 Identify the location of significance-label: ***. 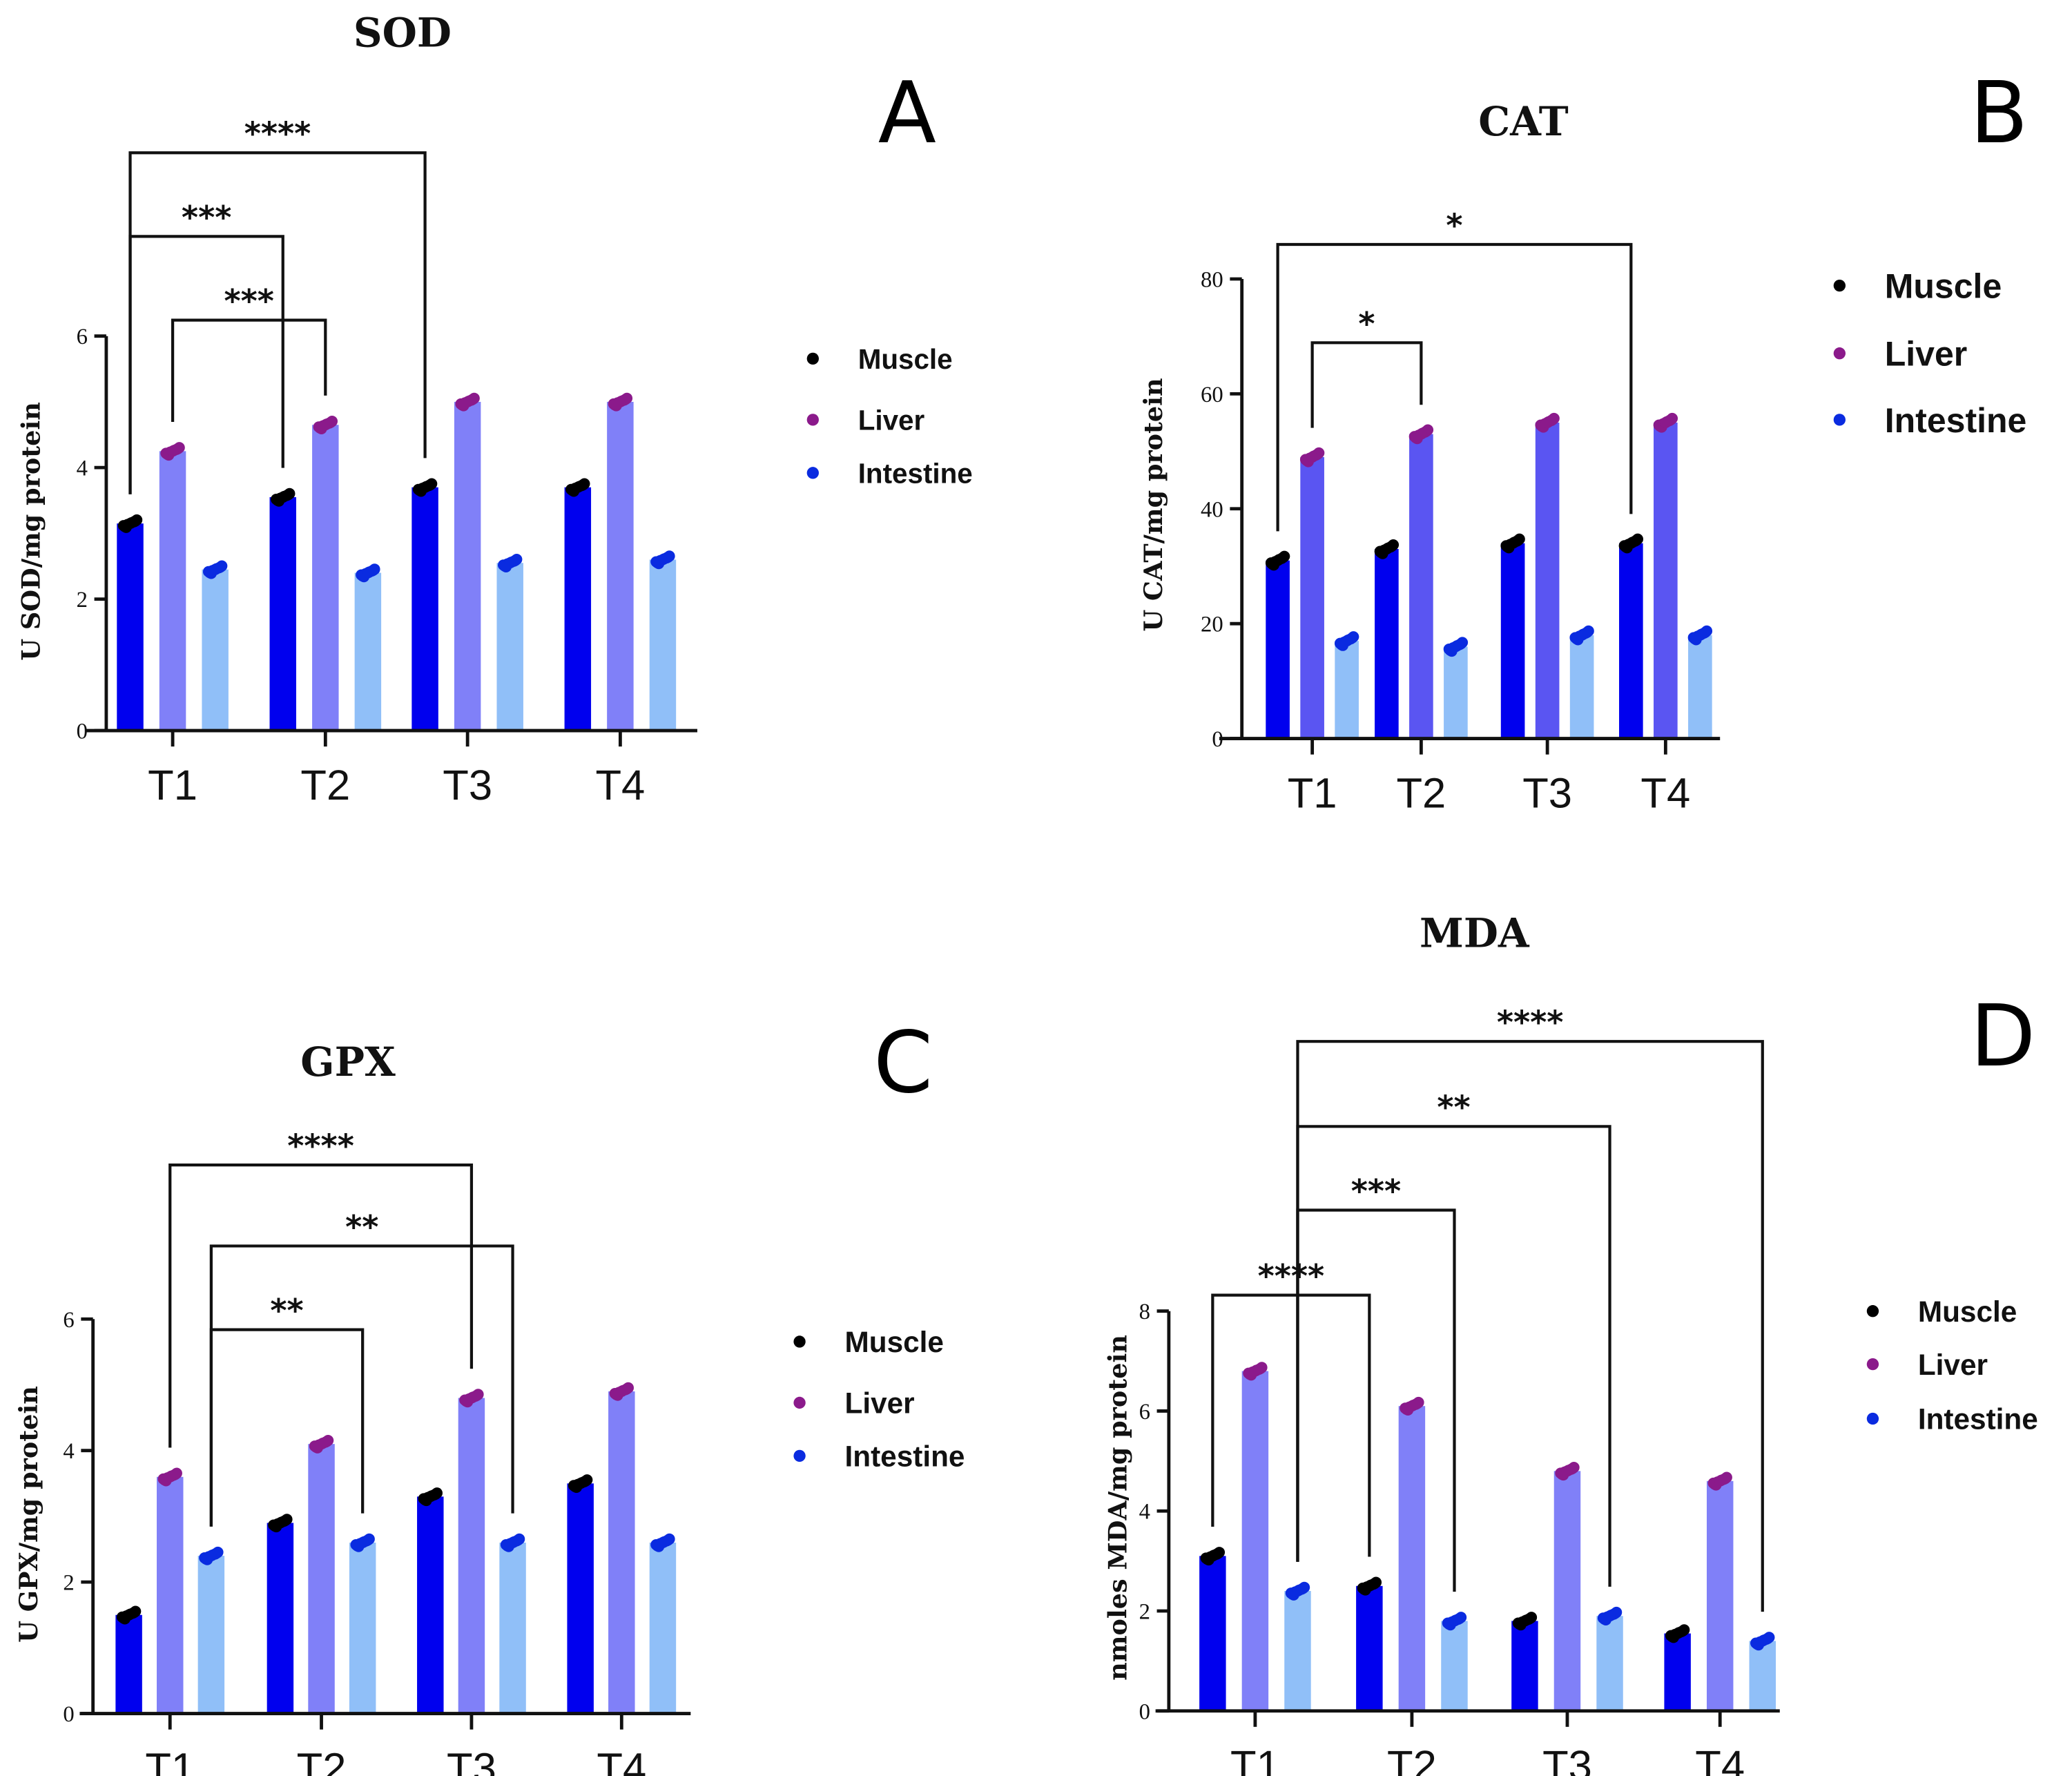
(249, 301).